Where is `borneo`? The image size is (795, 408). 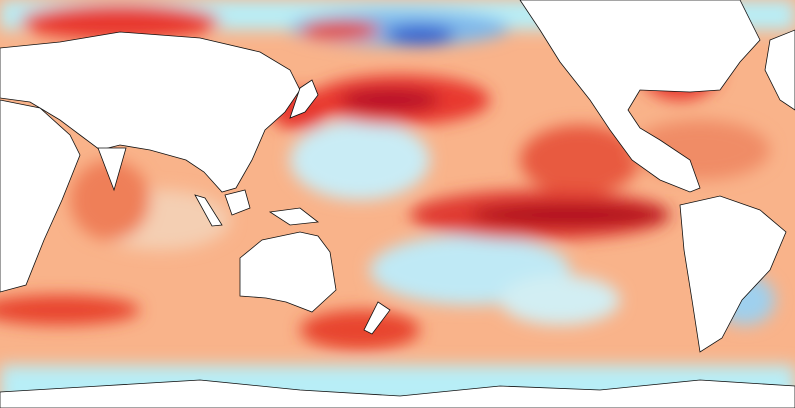
borneo is located at coordinates (237, 202).